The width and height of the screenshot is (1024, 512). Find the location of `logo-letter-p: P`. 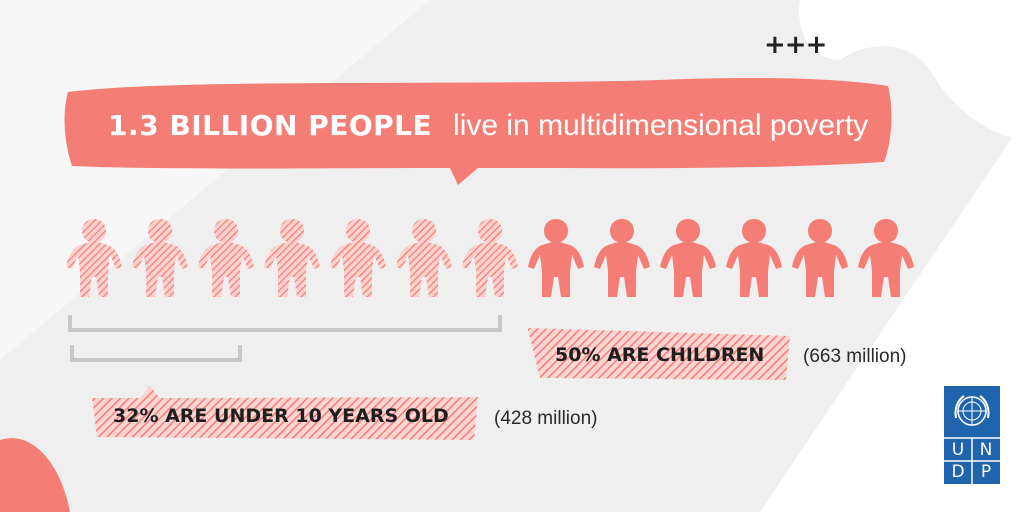

logo-letter-p: P is located at coordinates (986, 472).